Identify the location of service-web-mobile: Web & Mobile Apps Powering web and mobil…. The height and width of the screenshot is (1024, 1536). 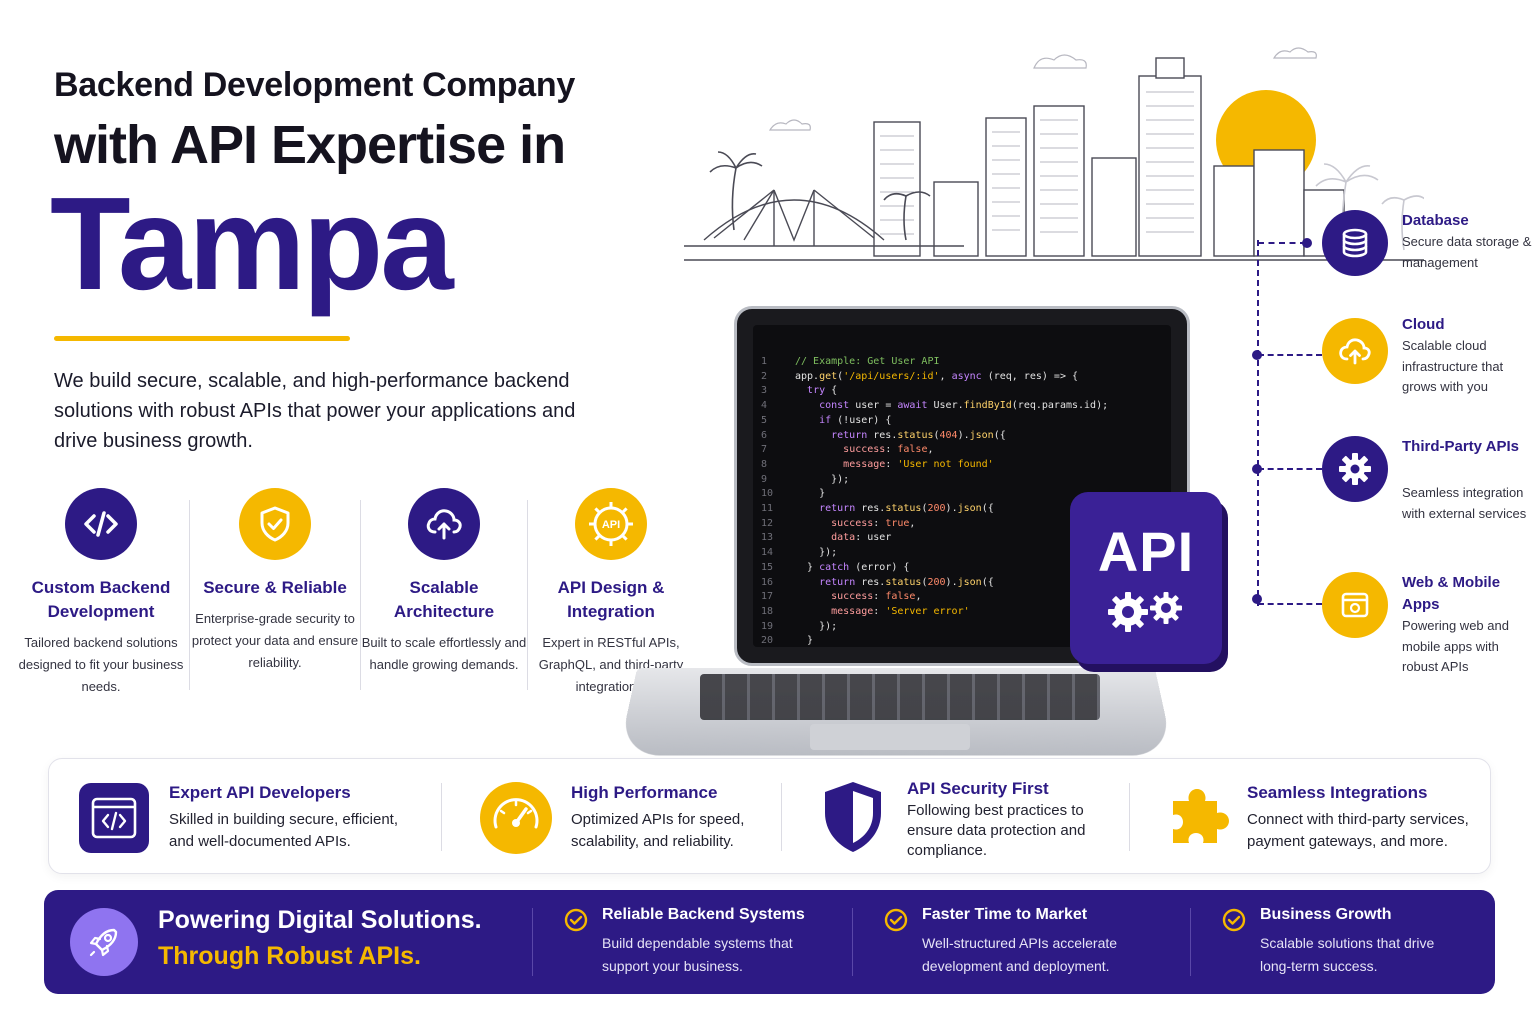
(1355, 605).